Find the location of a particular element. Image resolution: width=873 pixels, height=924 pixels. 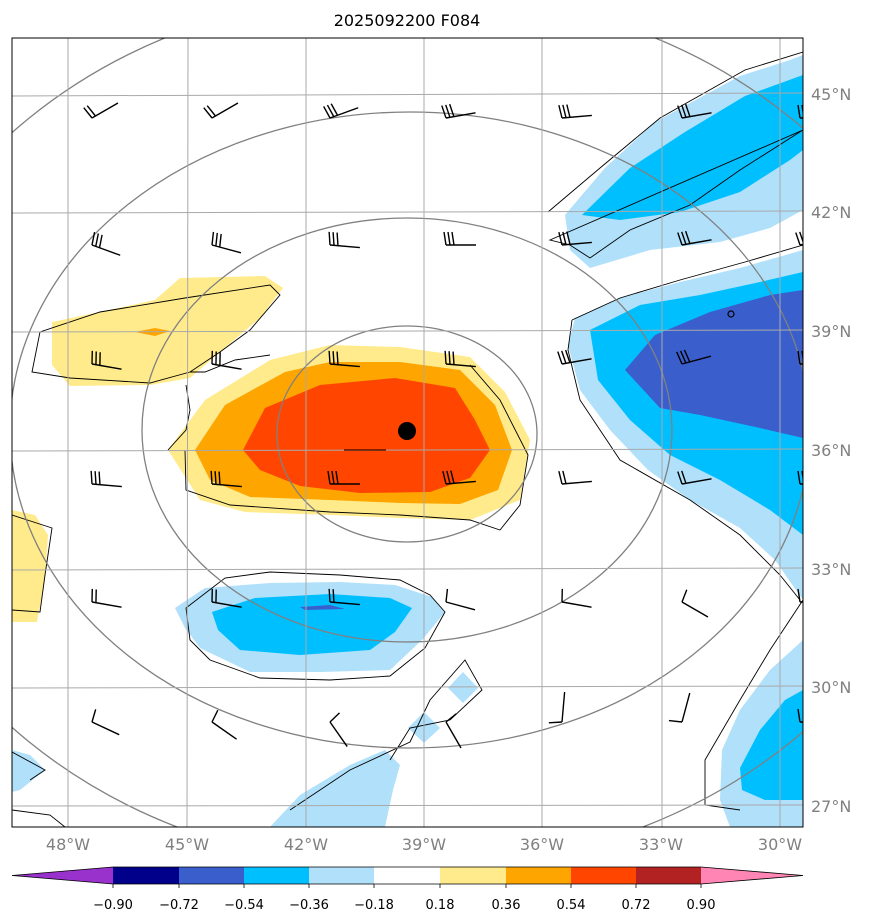

small-marker is located at coordinates (731, 314).